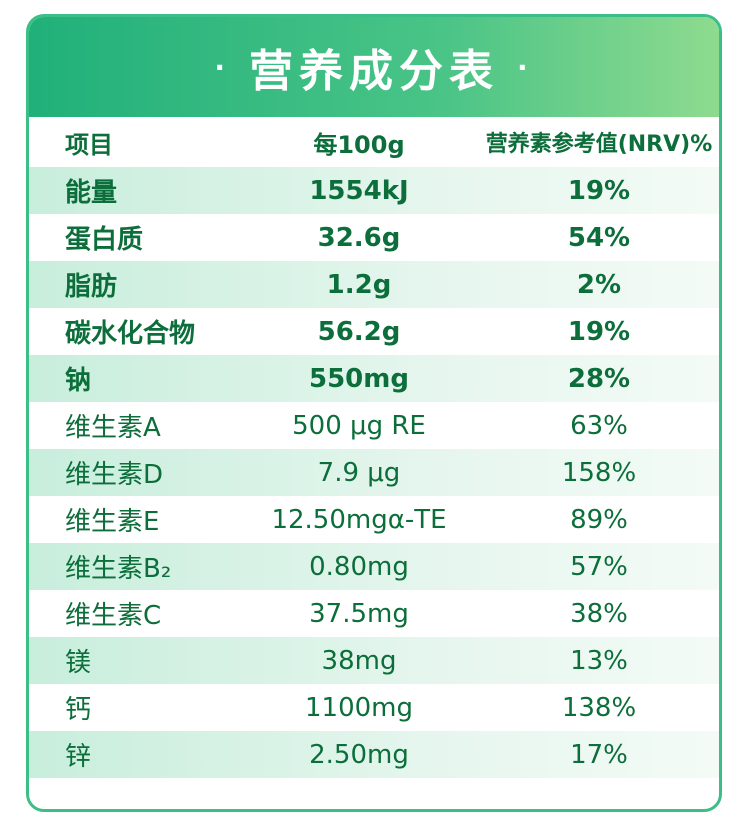 This screenshot has width=750, height=828. Describe the element at coordinates (89, 144) in the screenshot. I see `column-header-item: 项目` at that location.